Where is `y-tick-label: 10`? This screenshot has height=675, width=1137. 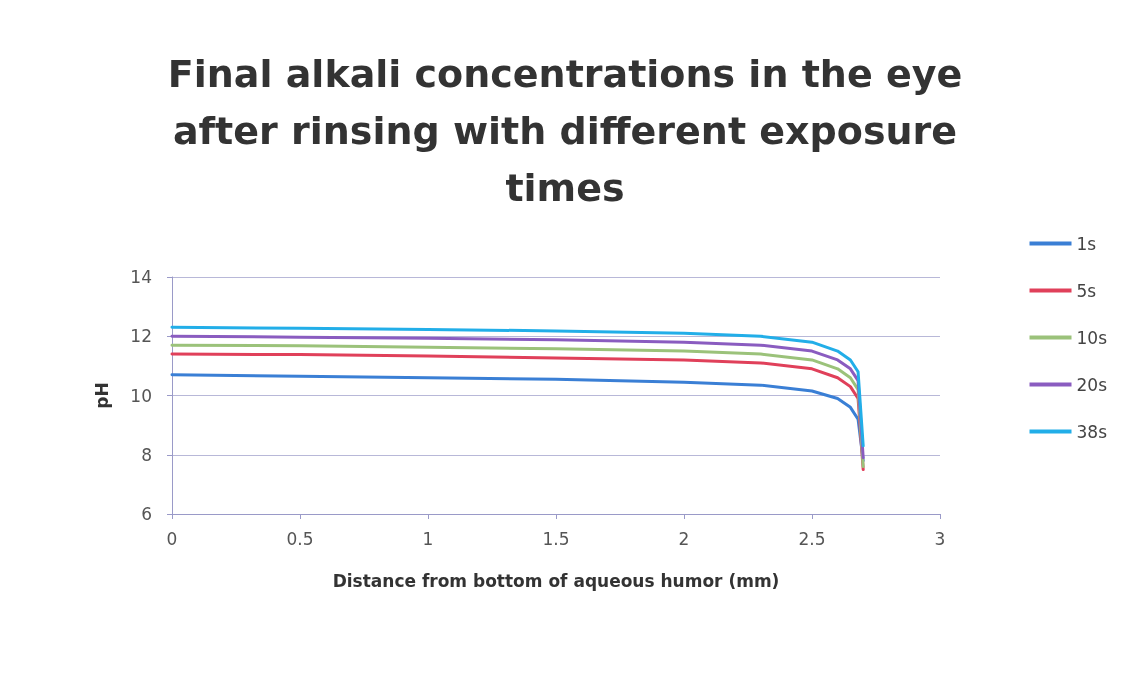 y-tick-label: 10 is located at coordinates (141, 395).